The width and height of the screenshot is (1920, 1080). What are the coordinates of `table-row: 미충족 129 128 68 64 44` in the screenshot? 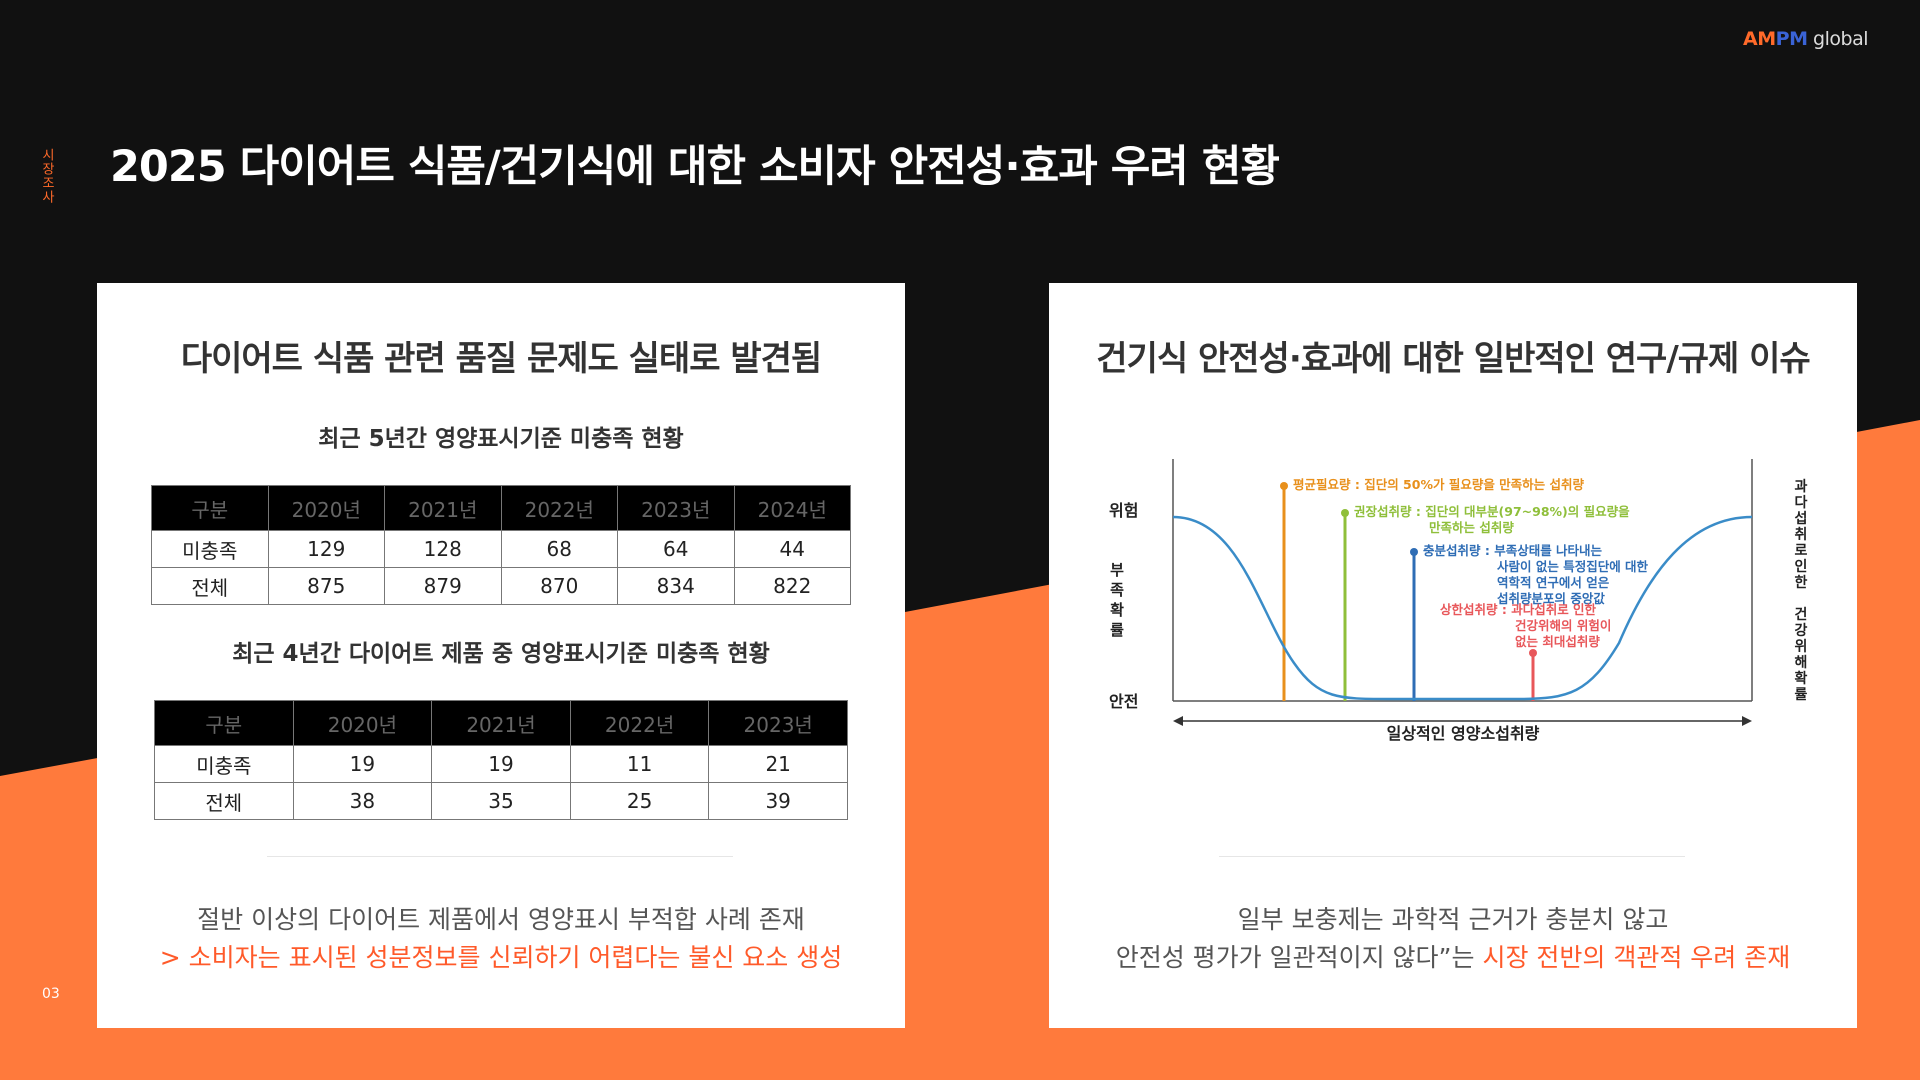 It's located at (501, 549).